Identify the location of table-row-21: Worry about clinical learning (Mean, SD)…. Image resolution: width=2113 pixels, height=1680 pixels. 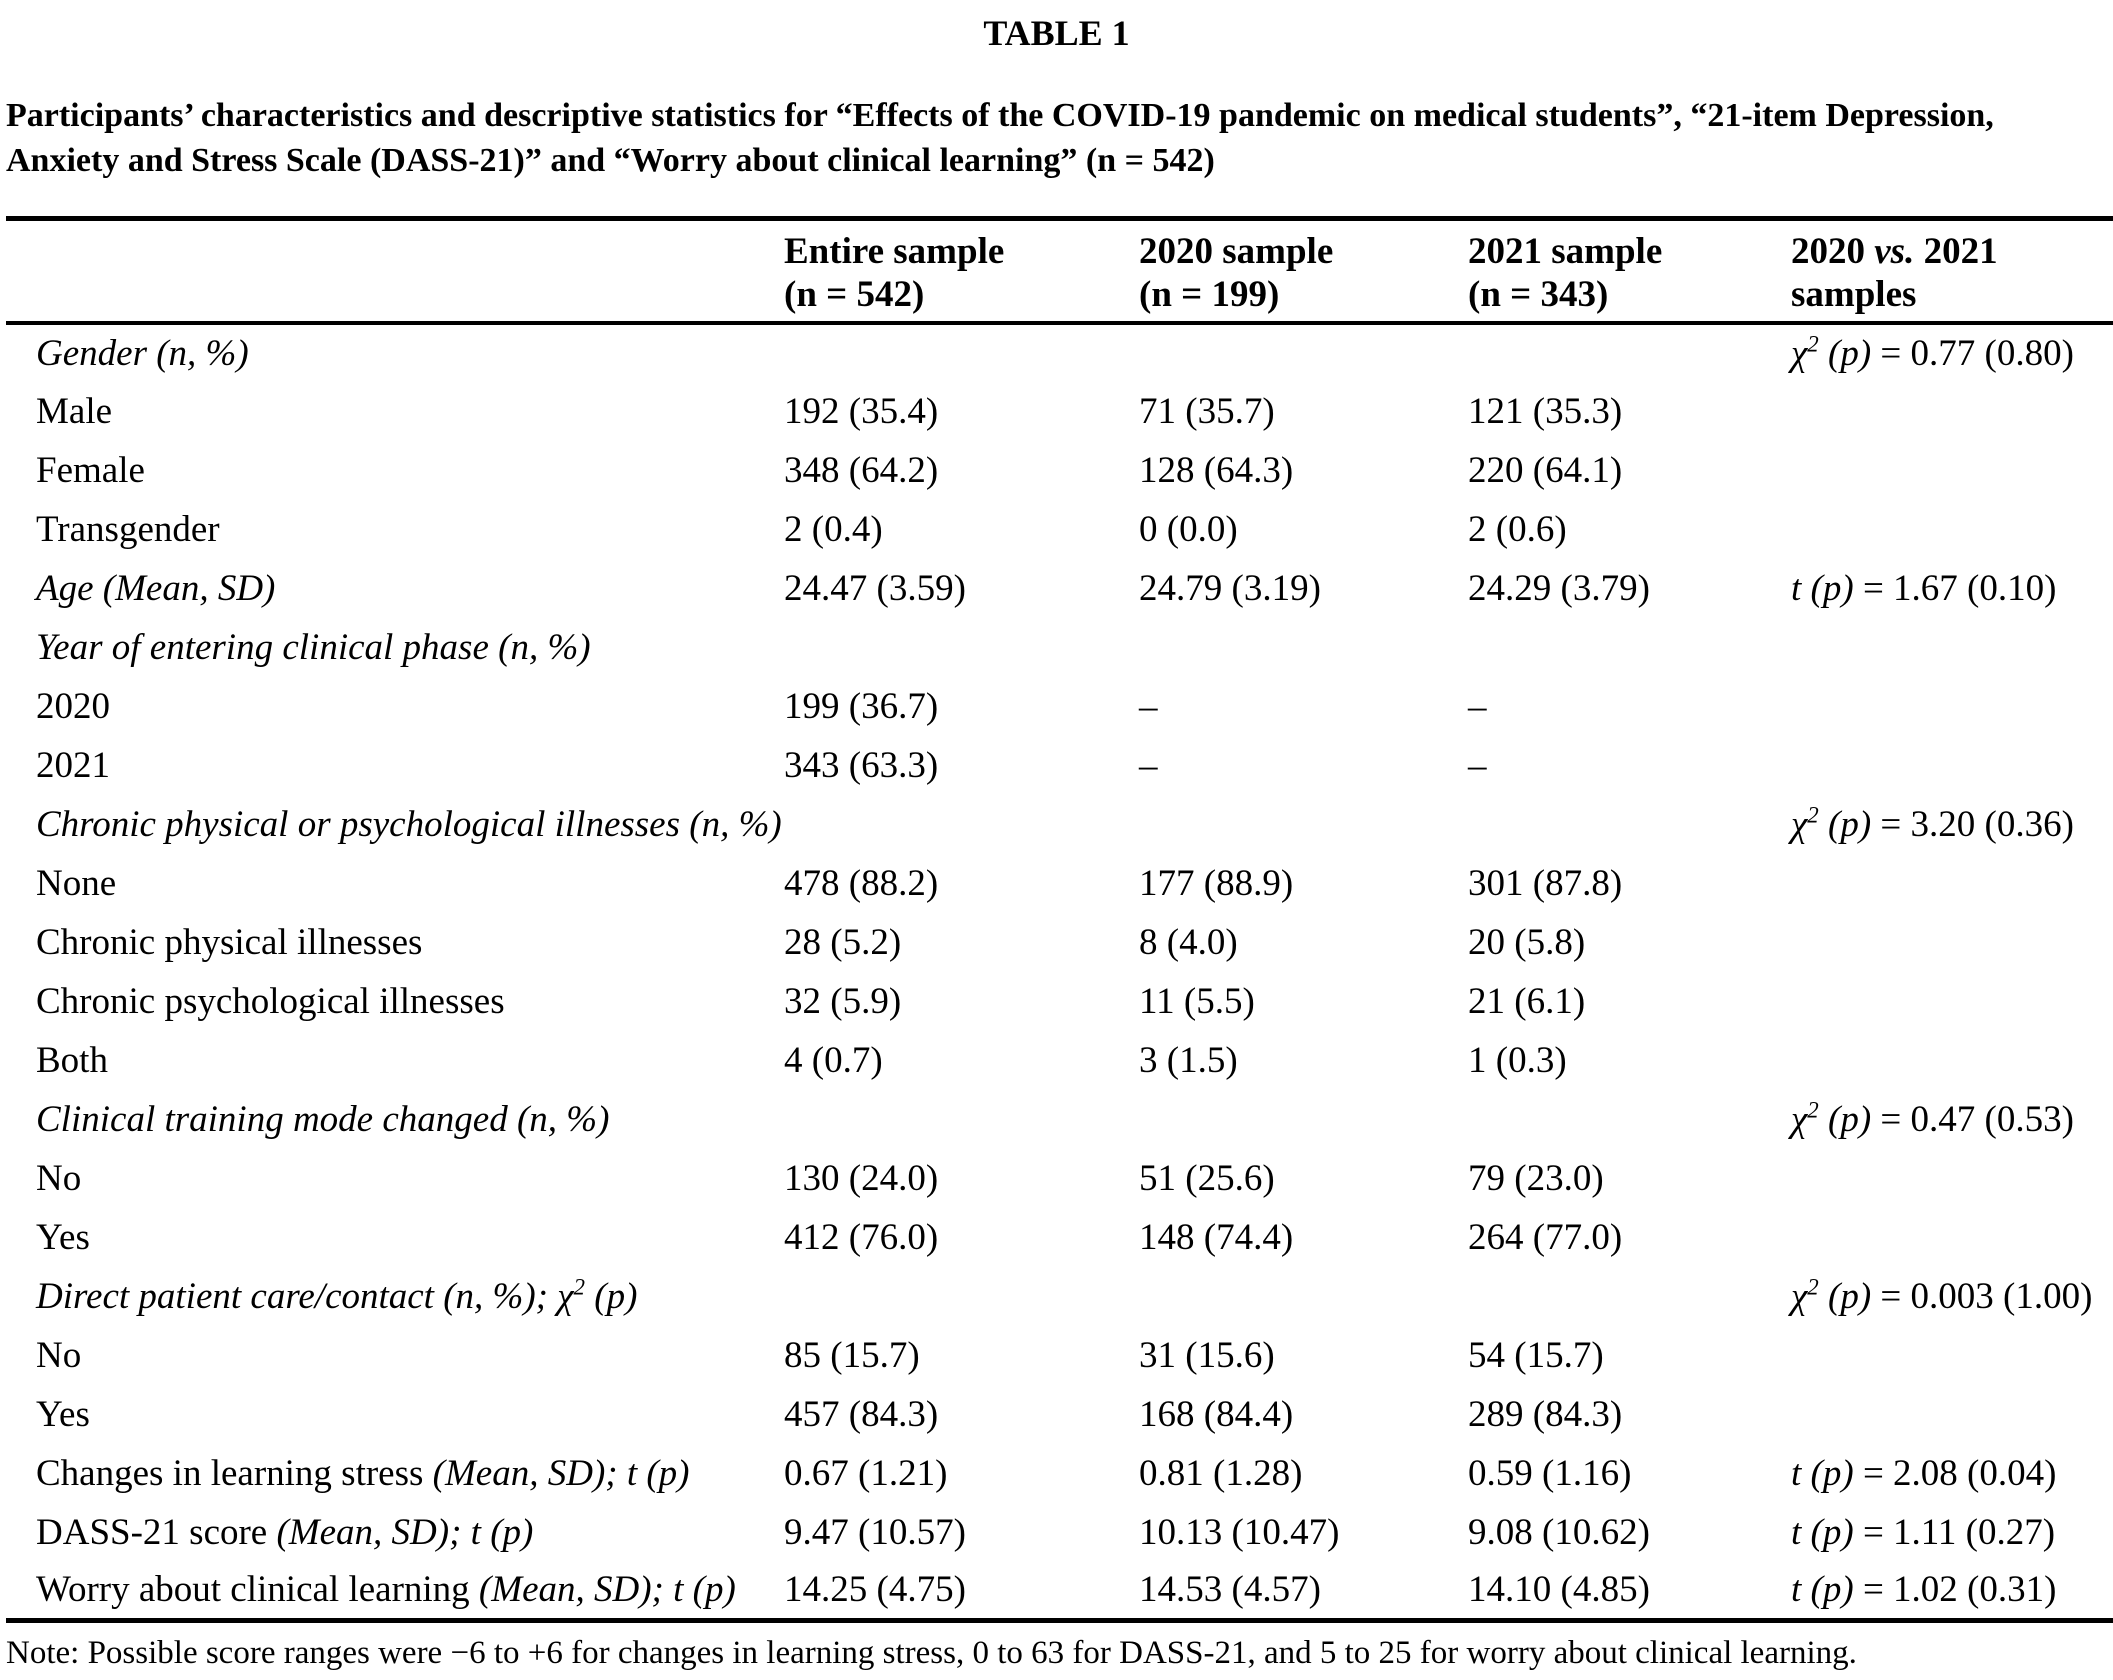
(1059, 1591).